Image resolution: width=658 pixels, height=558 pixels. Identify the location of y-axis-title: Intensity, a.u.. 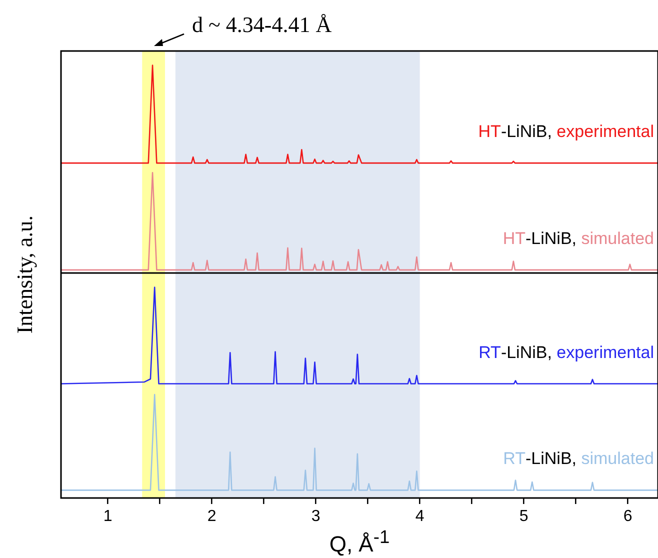
(24, 274).